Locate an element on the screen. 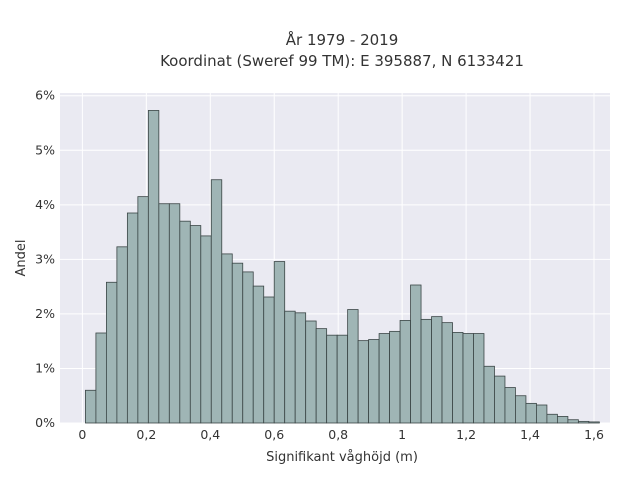  y-tick-label: 6% is located at coordinates (45, 95).